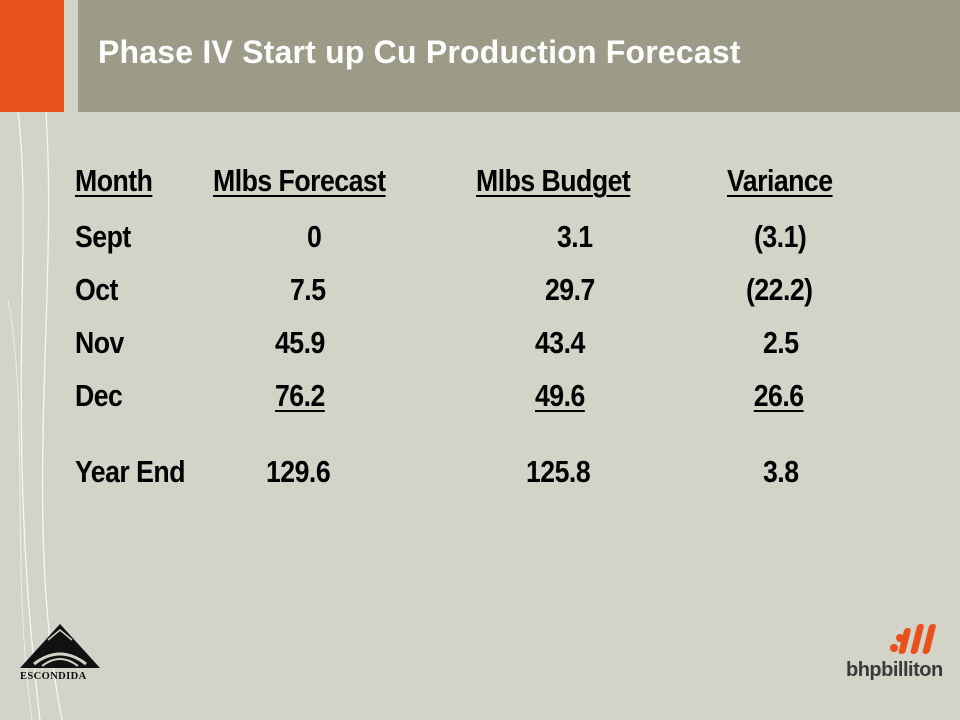 Image resolution: width=960 pixels, height=720 pixels. What do you see at coordinates (553, 180) in the screenshot?
I see `header-budget: Mlbs Budget` at bounding box center [553, 180].